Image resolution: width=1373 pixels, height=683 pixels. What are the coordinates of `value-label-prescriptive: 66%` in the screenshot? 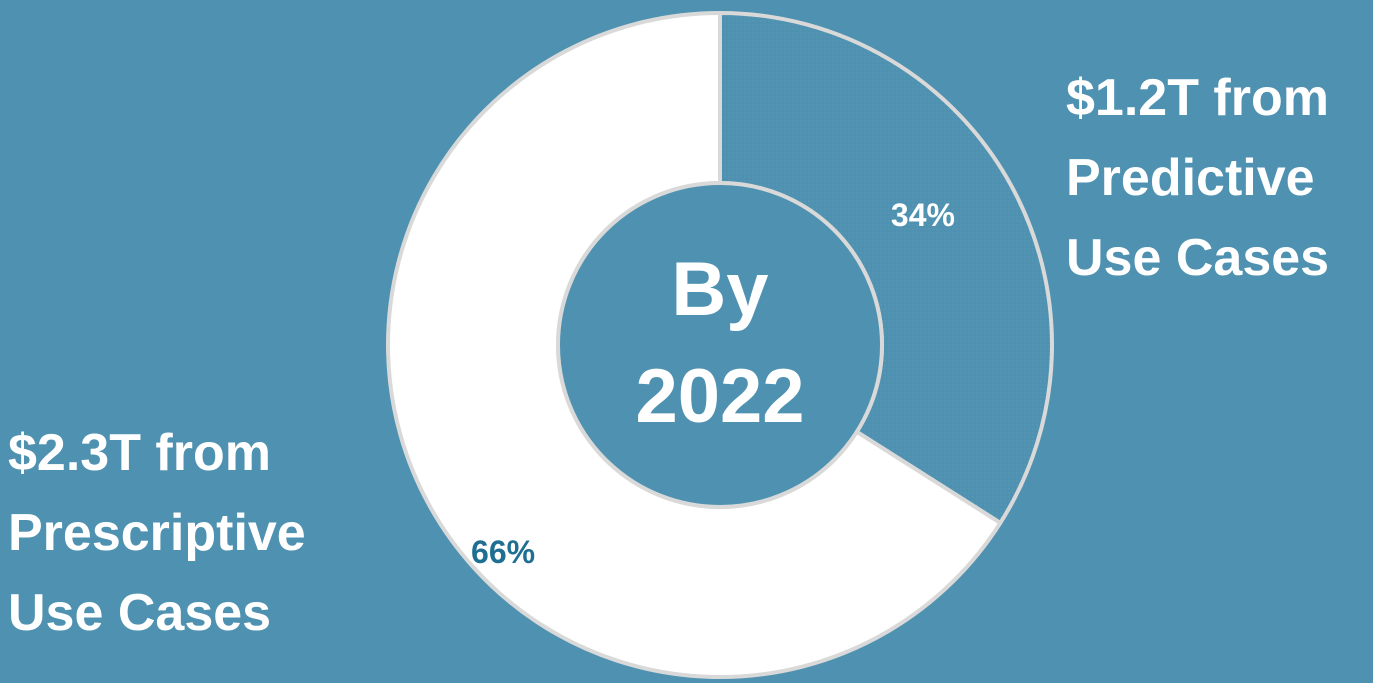 It's located at (503, 552).